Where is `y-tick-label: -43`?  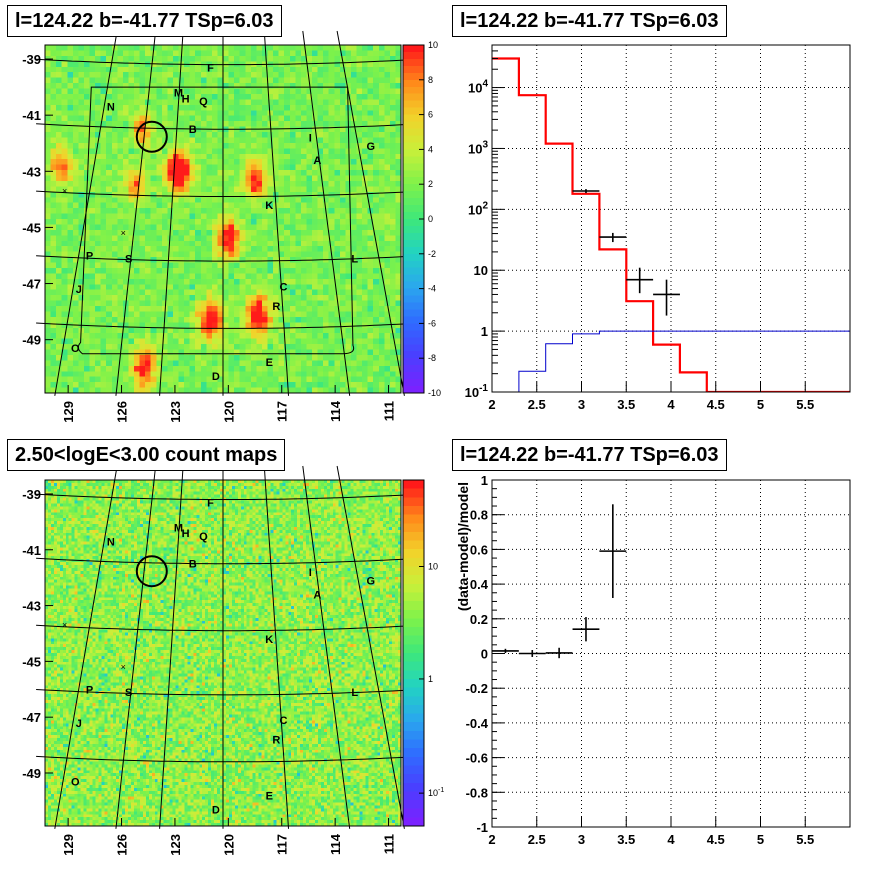 y-tick-label: -43 is located at coordinates (31, 171).